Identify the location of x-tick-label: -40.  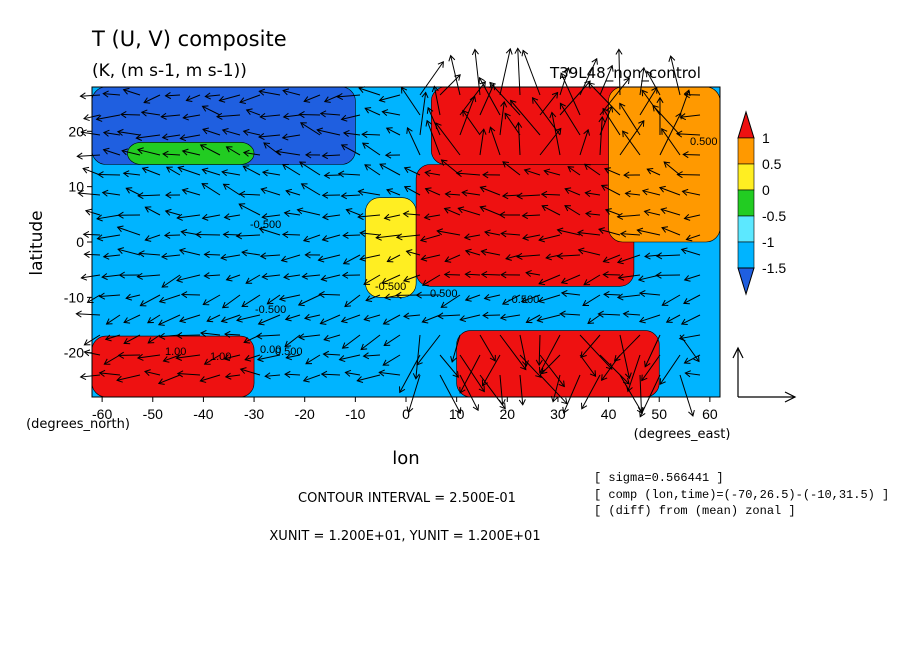
(203, 414).